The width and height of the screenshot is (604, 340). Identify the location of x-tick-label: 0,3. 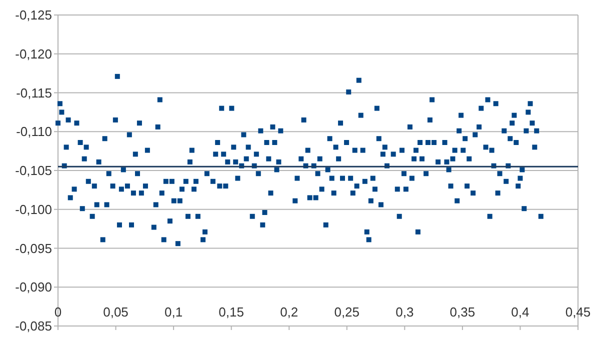
(405, 312).